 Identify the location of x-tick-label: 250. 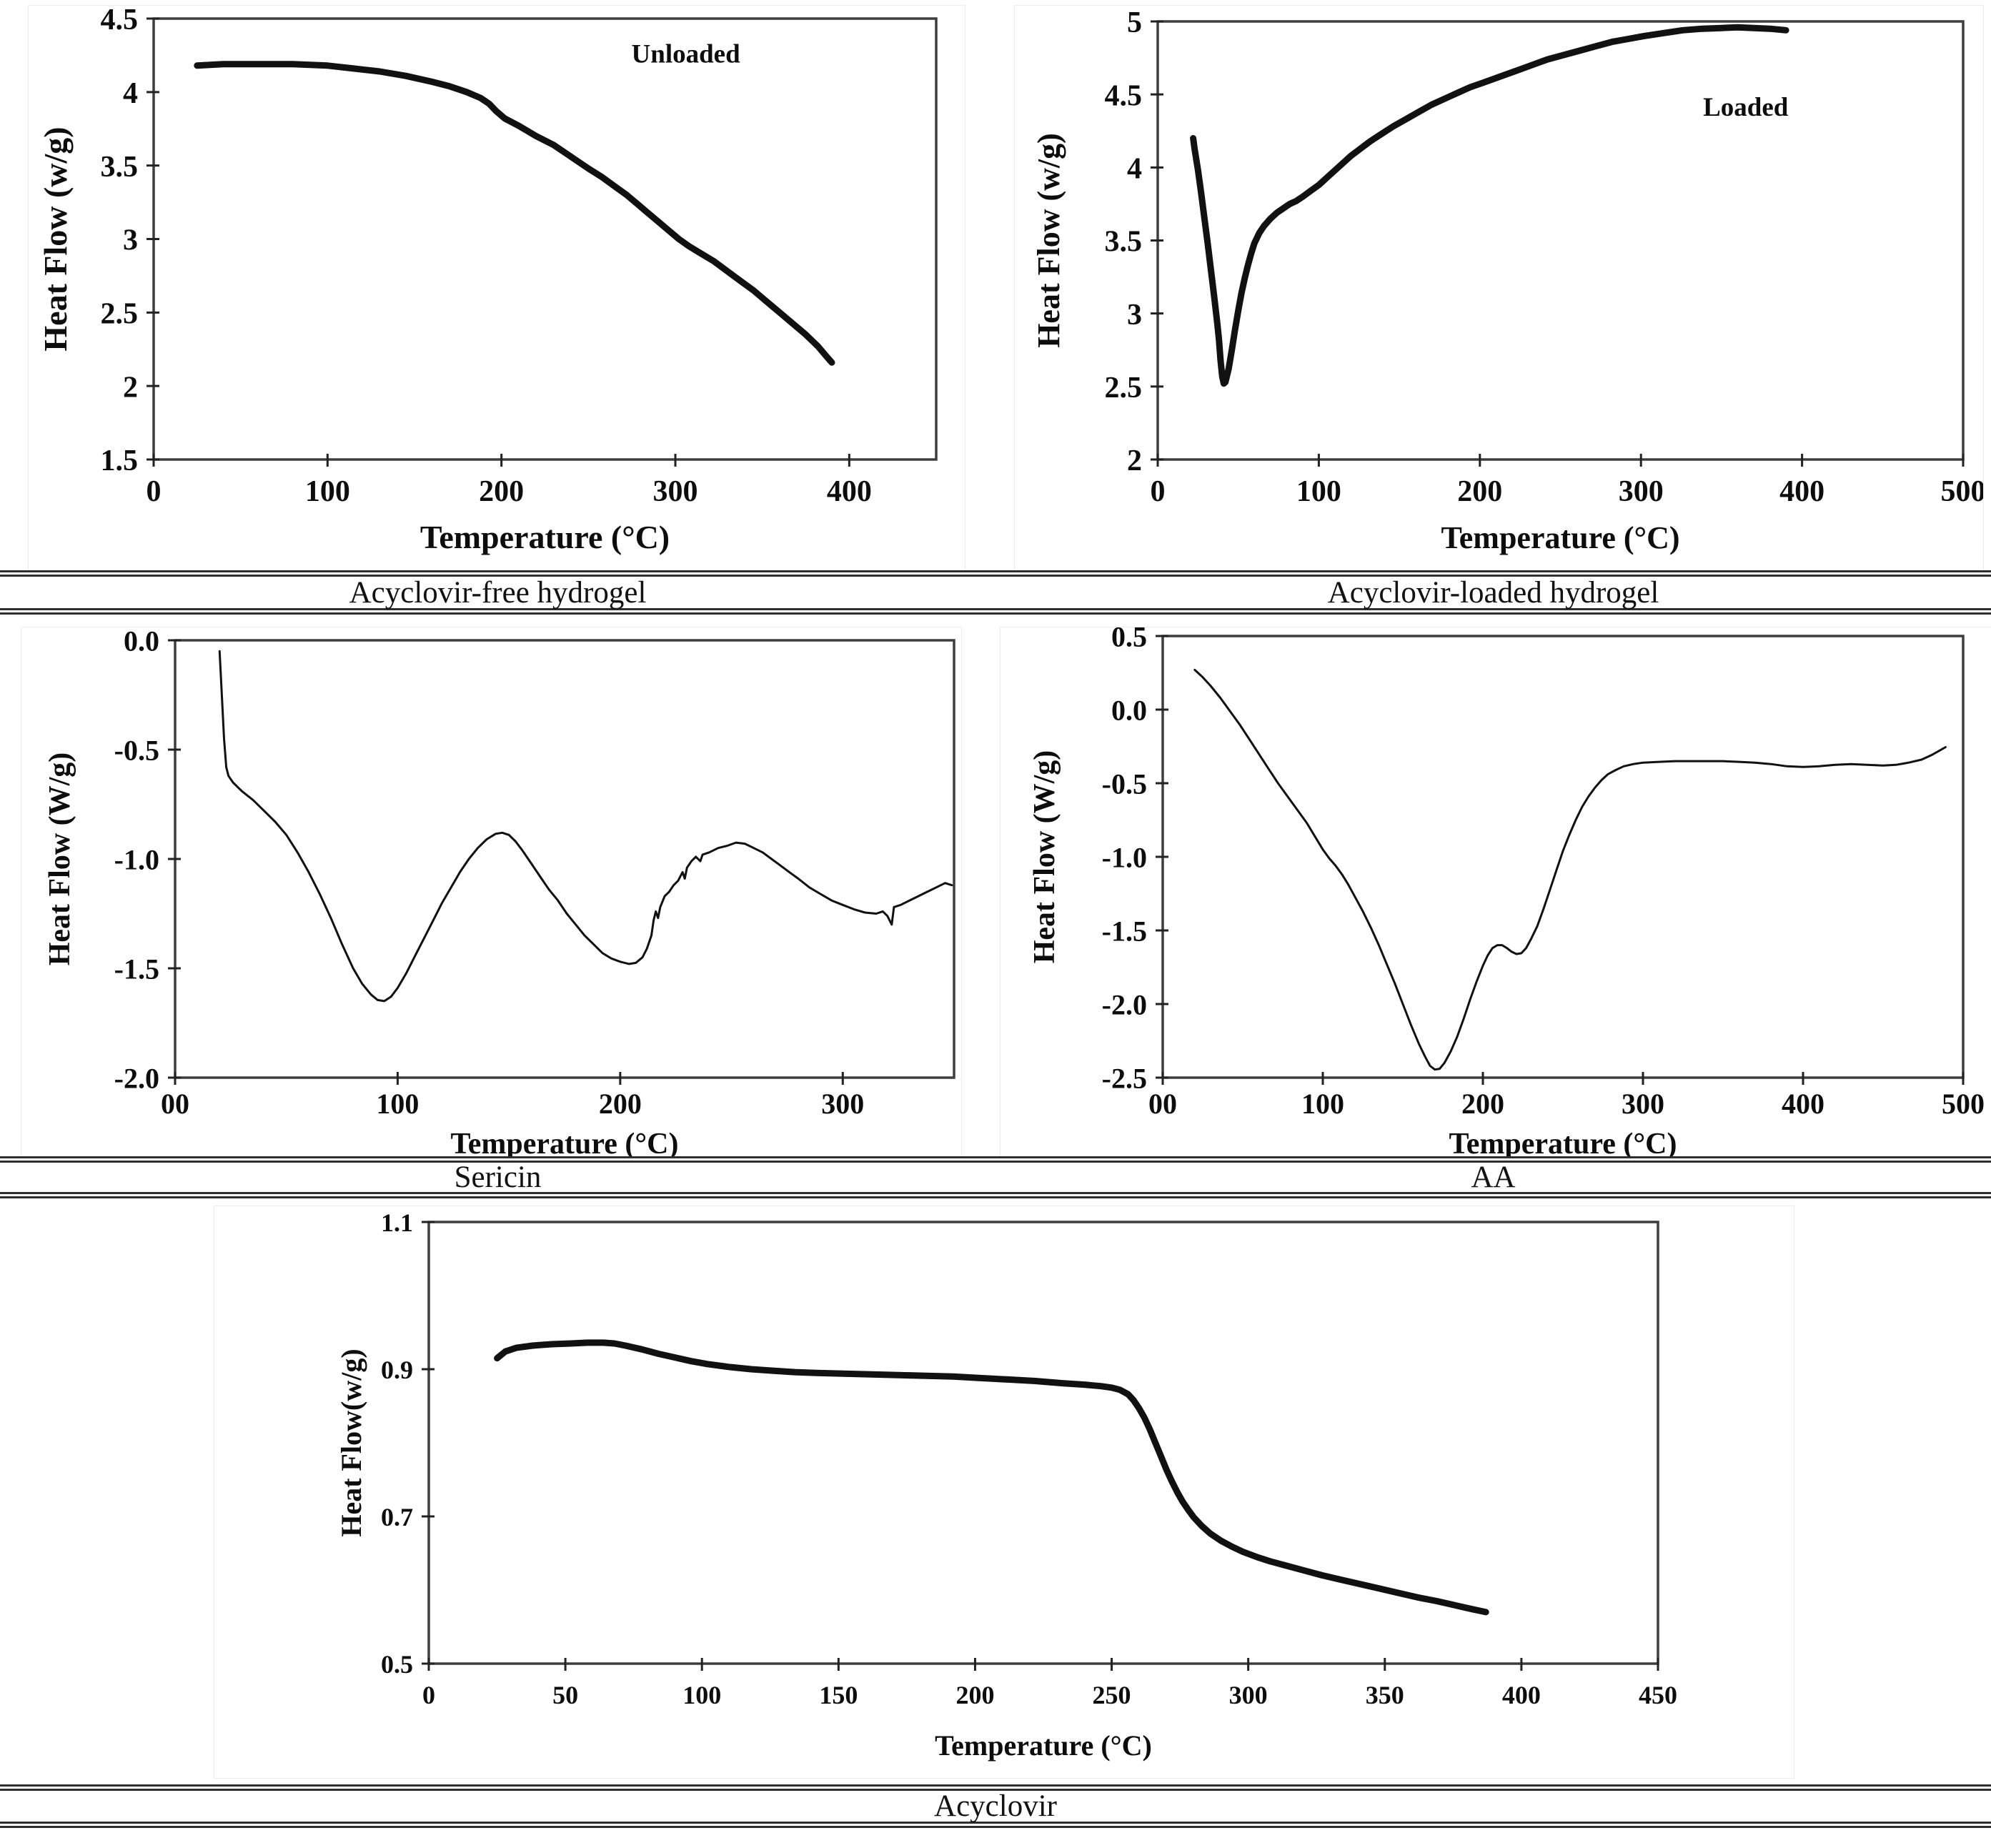
(1112, 1695).